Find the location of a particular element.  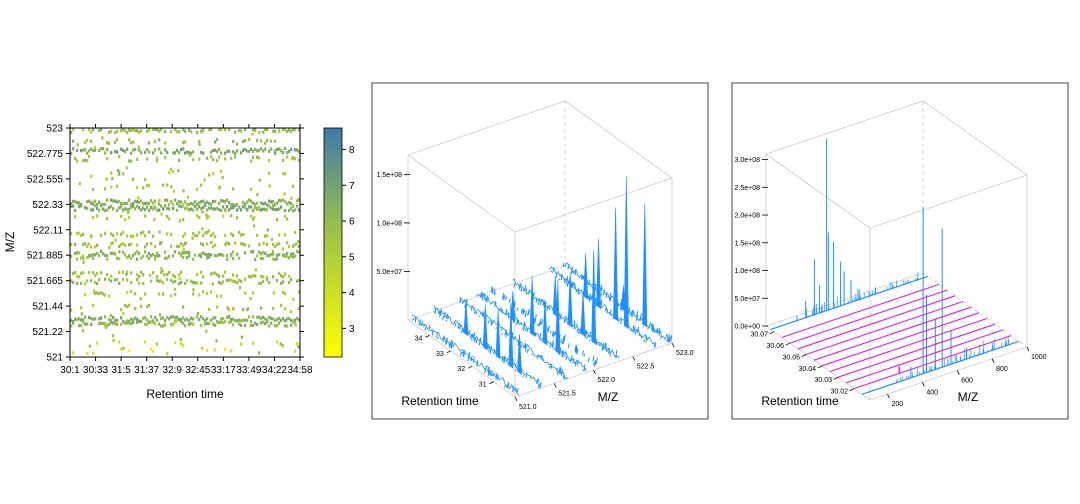

spectrum-line is located at coordinates (924, 356).